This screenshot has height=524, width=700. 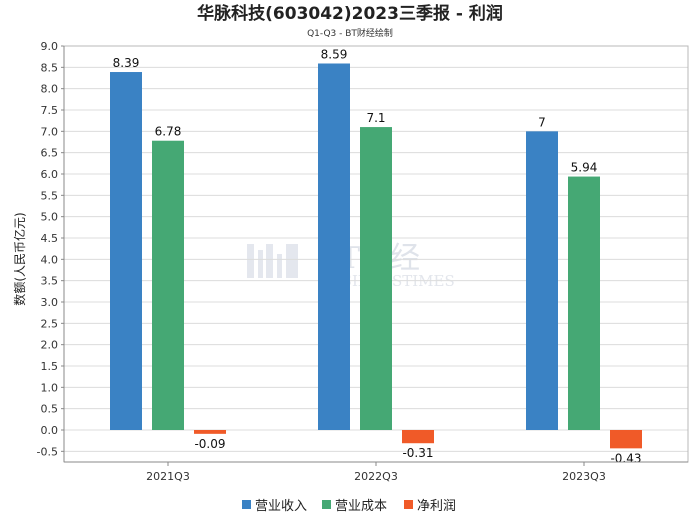 I want to click on chart-title: 华脉科技(603042)2023三季报 - 利润, so click(x=350, y=13).